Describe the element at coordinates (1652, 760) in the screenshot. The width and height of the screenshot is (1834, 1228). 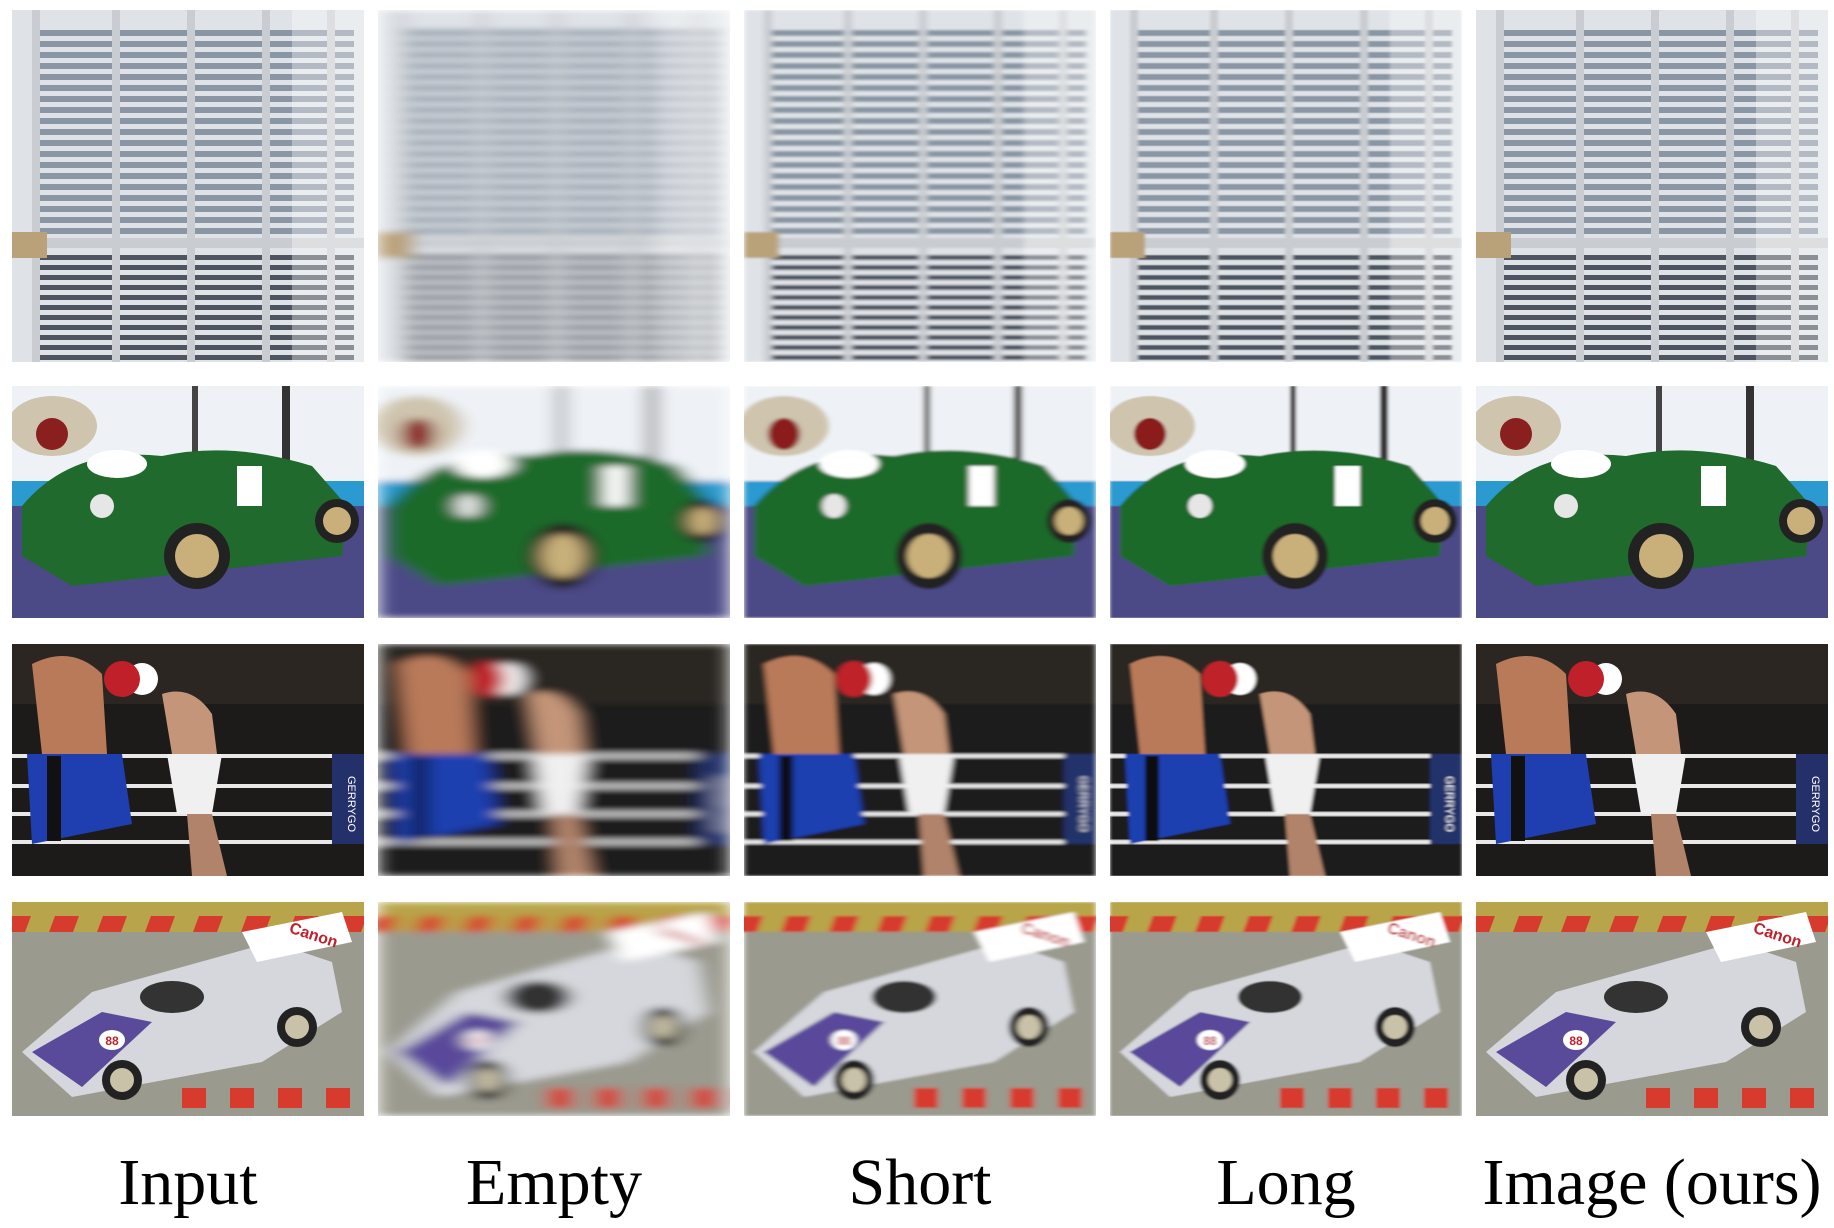
I see `photo-boxing-match-ours: GERRYGO` at that location.